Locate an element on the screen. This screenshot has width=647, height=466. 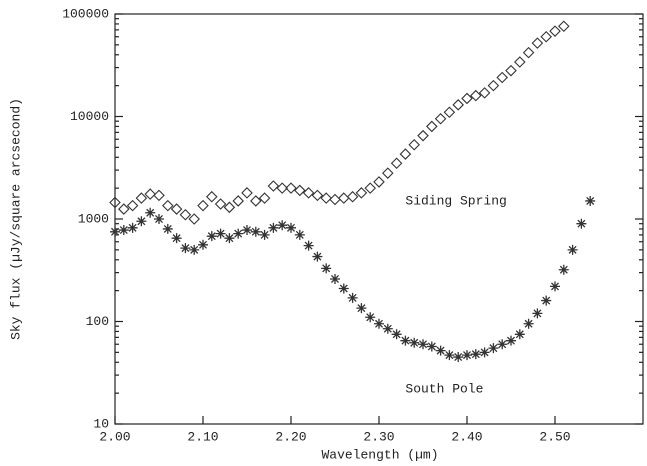
y-tick-label: 10 is located at coordinates (101, 423).